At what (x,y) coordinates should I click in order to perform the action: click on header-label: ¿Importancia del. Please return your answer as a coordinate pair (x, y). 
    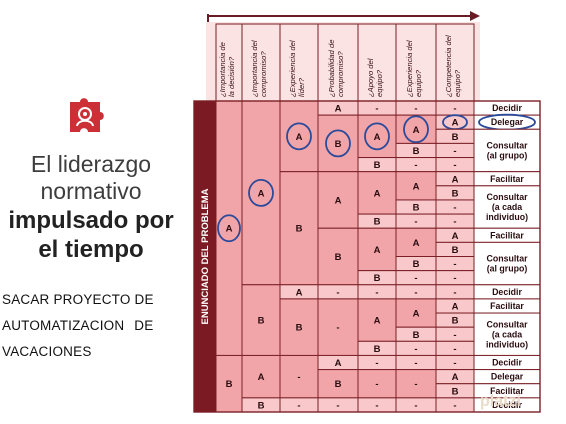
    Looking at the image, I should click on (254, 68).